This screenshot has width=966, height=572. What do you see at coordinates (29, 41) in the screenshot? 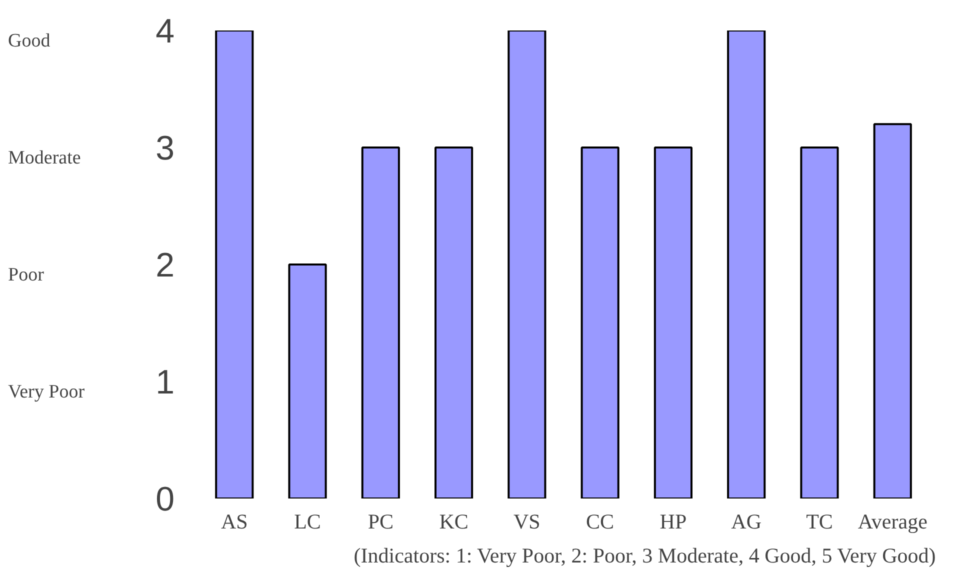
I see `text: Good` at bounding box center [29, 41].